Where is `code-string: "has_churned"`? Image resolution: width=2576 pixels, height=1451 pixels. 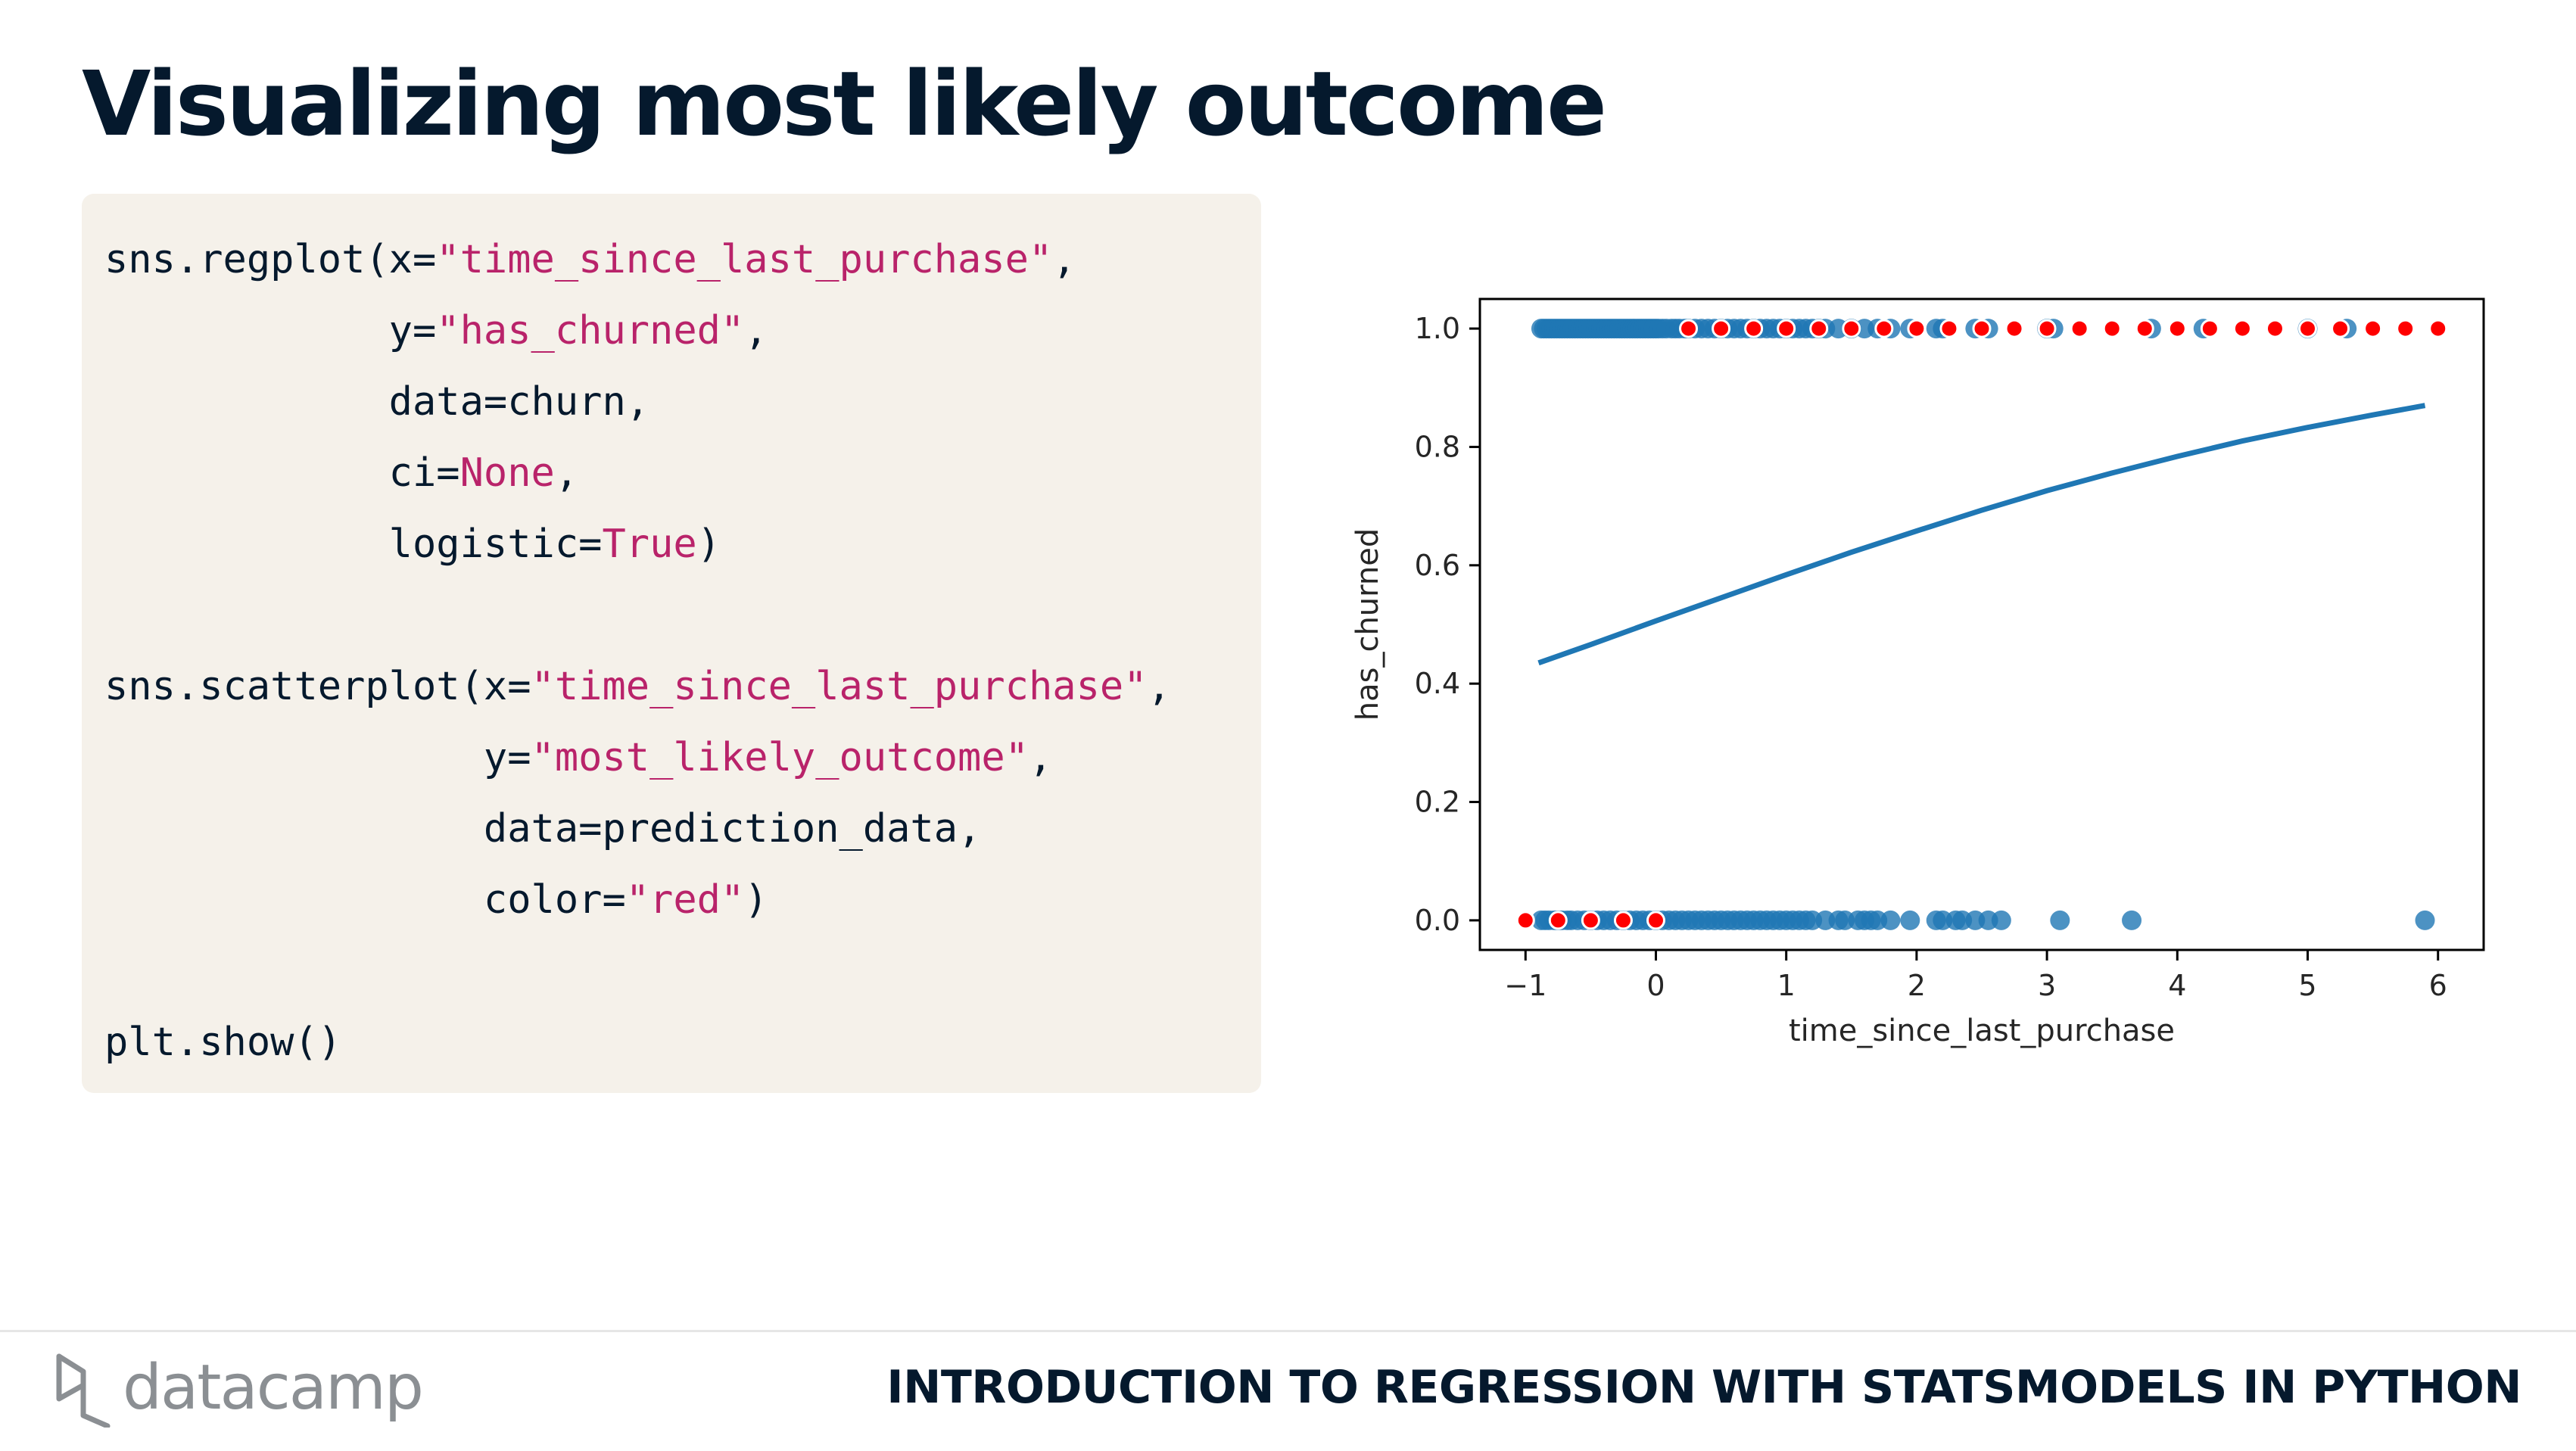
code-string: "has_churned" is located at coordinates (590, 330).